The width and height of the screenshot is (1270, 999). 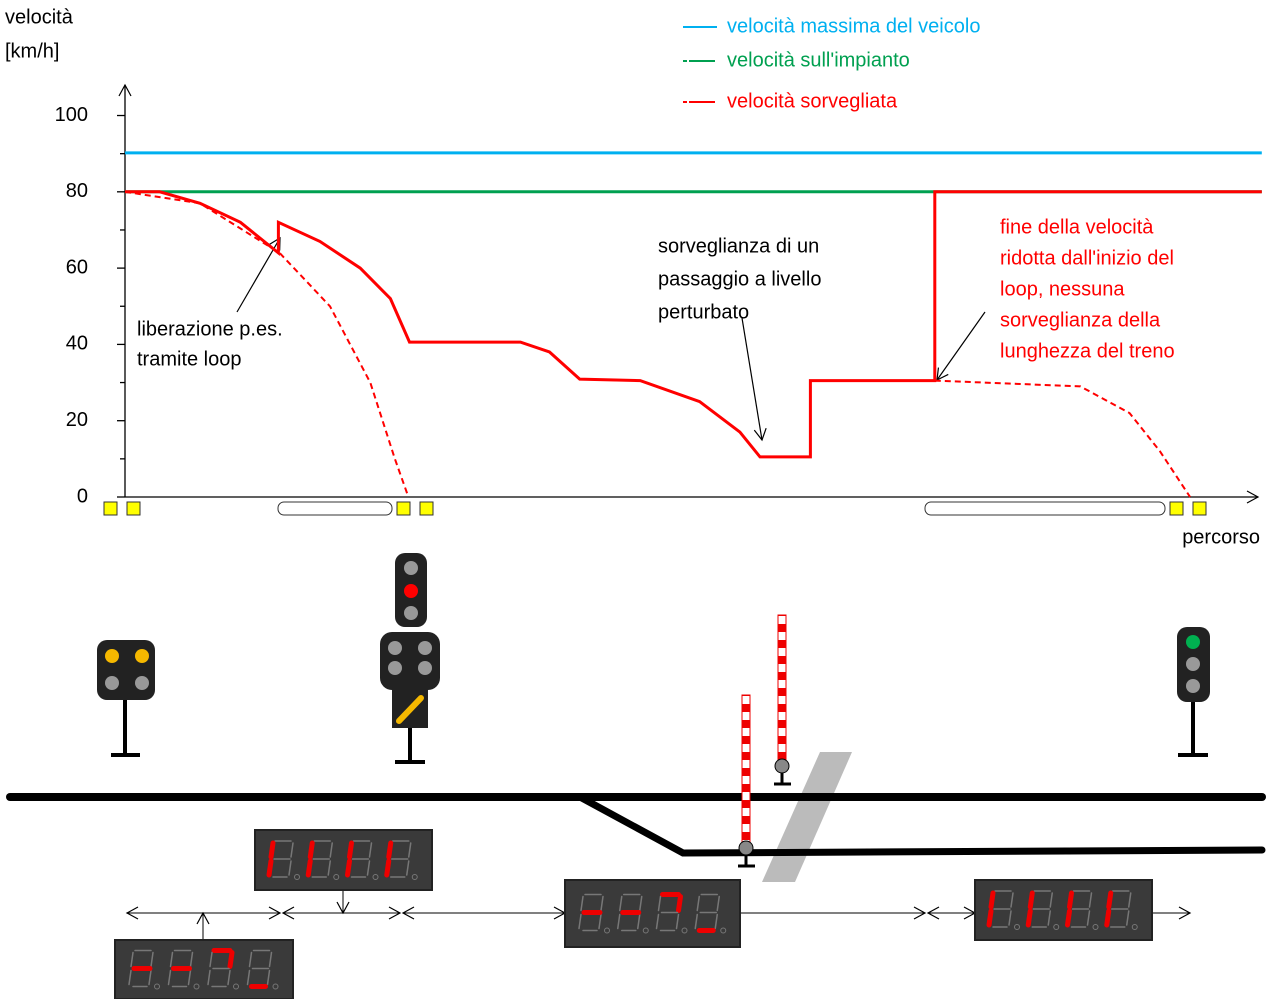 I want to click on annotation: sorveglianza della, so click(x=1080, y=320).